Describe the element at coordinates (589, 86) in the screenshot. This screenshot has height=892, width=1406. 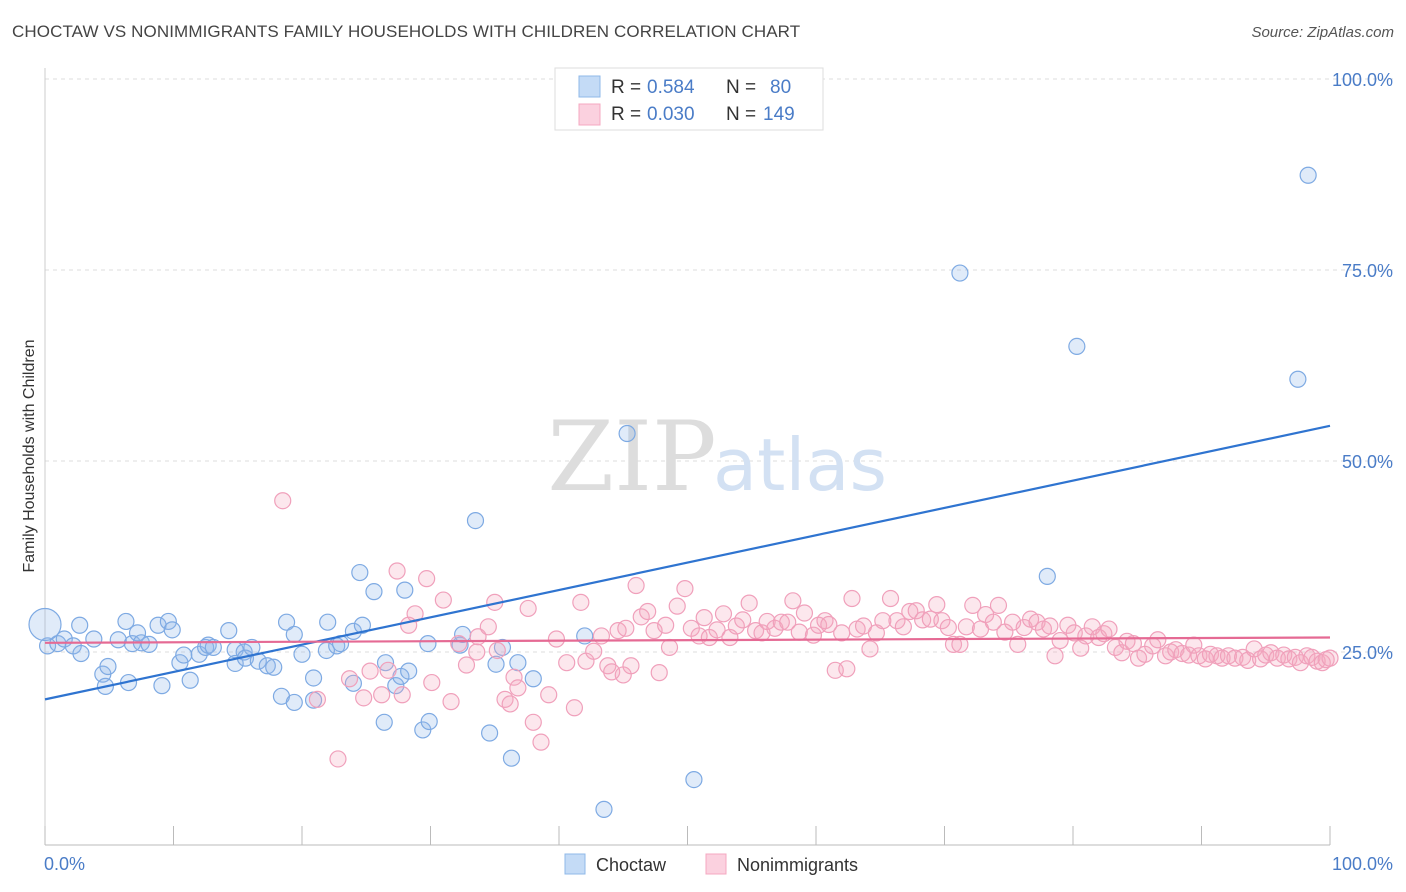
I see `legend-swatch-choctaw` at that location.